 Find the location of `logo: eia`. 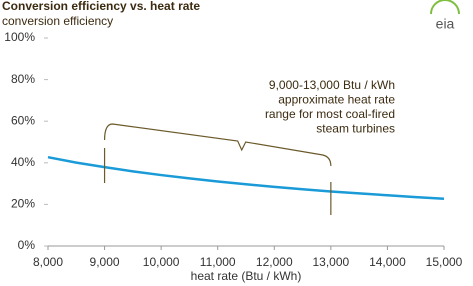

logo: eia is located at coordinates (445, 24).